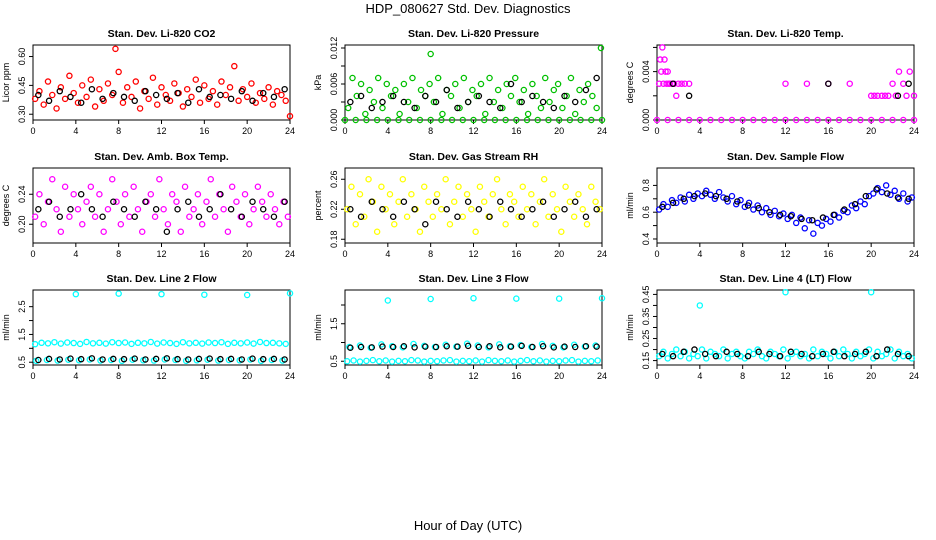  What do you see at coordinates (785, 34) in the screenshot?
I see `chart-title: Stan. Dev. Li-820 Temp.` at bounding box center [785, 34].